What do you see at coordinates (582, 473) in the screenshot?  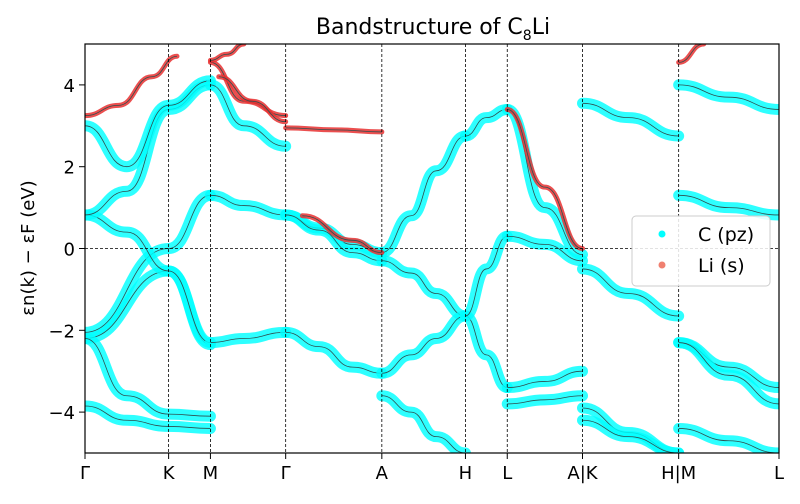 I see `x-tick-label: A|K` at bounding box center [582, 473].